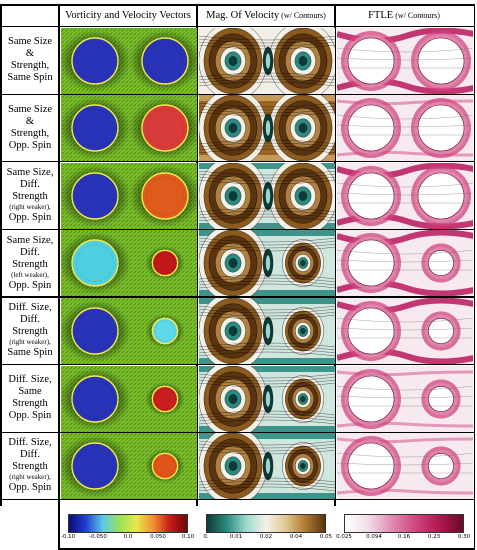 This screenshot has width=477, height=550. What do you see at coordinates (188, 537) in the screenshot?
I see `colorbar-tick-label: 0.10` at bounding box center [188, 537].